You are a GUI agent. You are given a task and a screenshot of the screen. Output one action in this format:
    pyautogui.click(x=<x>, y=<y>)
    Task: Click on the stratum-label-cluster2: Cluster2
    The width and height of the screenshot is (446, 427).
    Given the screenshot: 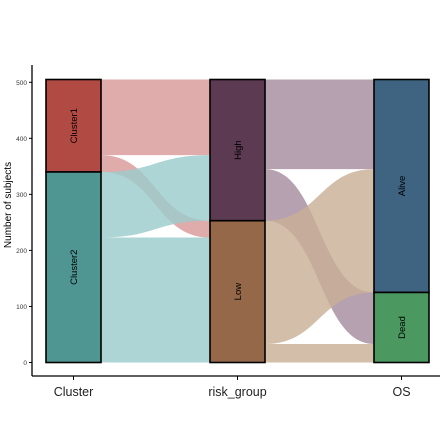 What is the action you would take?
    pyautogui.click(x=74, y=267)
    